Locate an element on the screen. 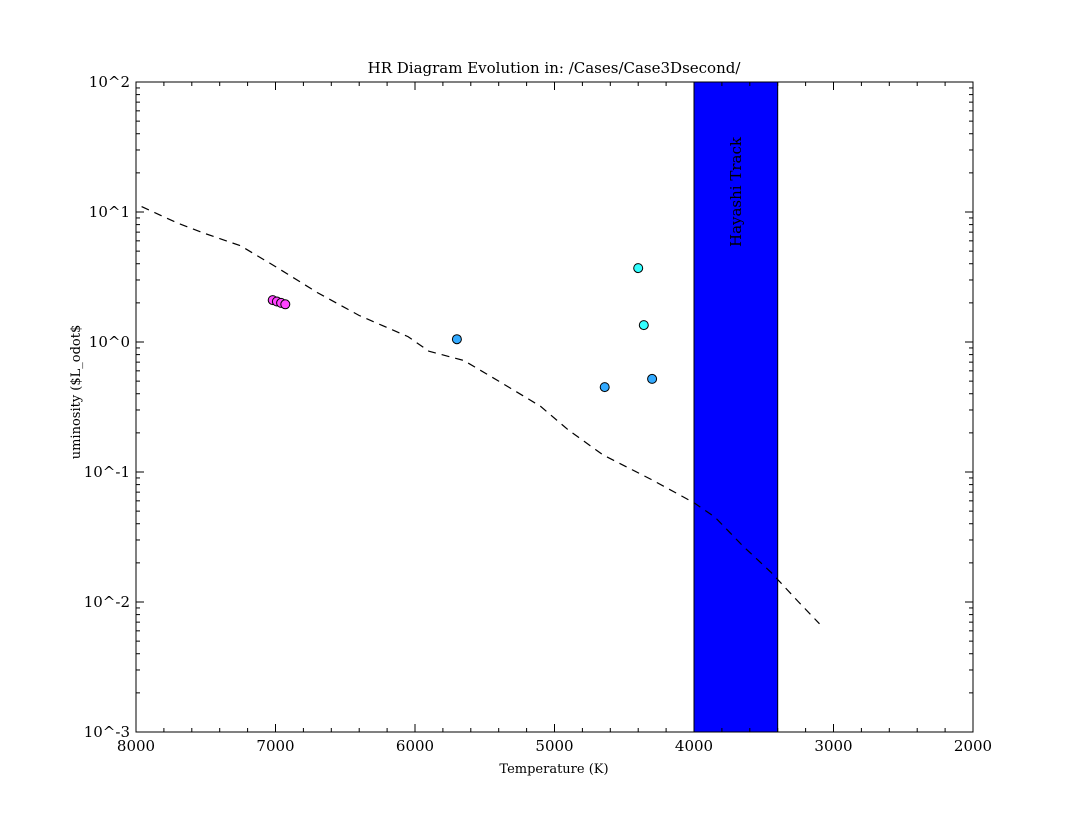  y-axis-label: uminosity ($L_odot$ is located at coordinates (76, 392).